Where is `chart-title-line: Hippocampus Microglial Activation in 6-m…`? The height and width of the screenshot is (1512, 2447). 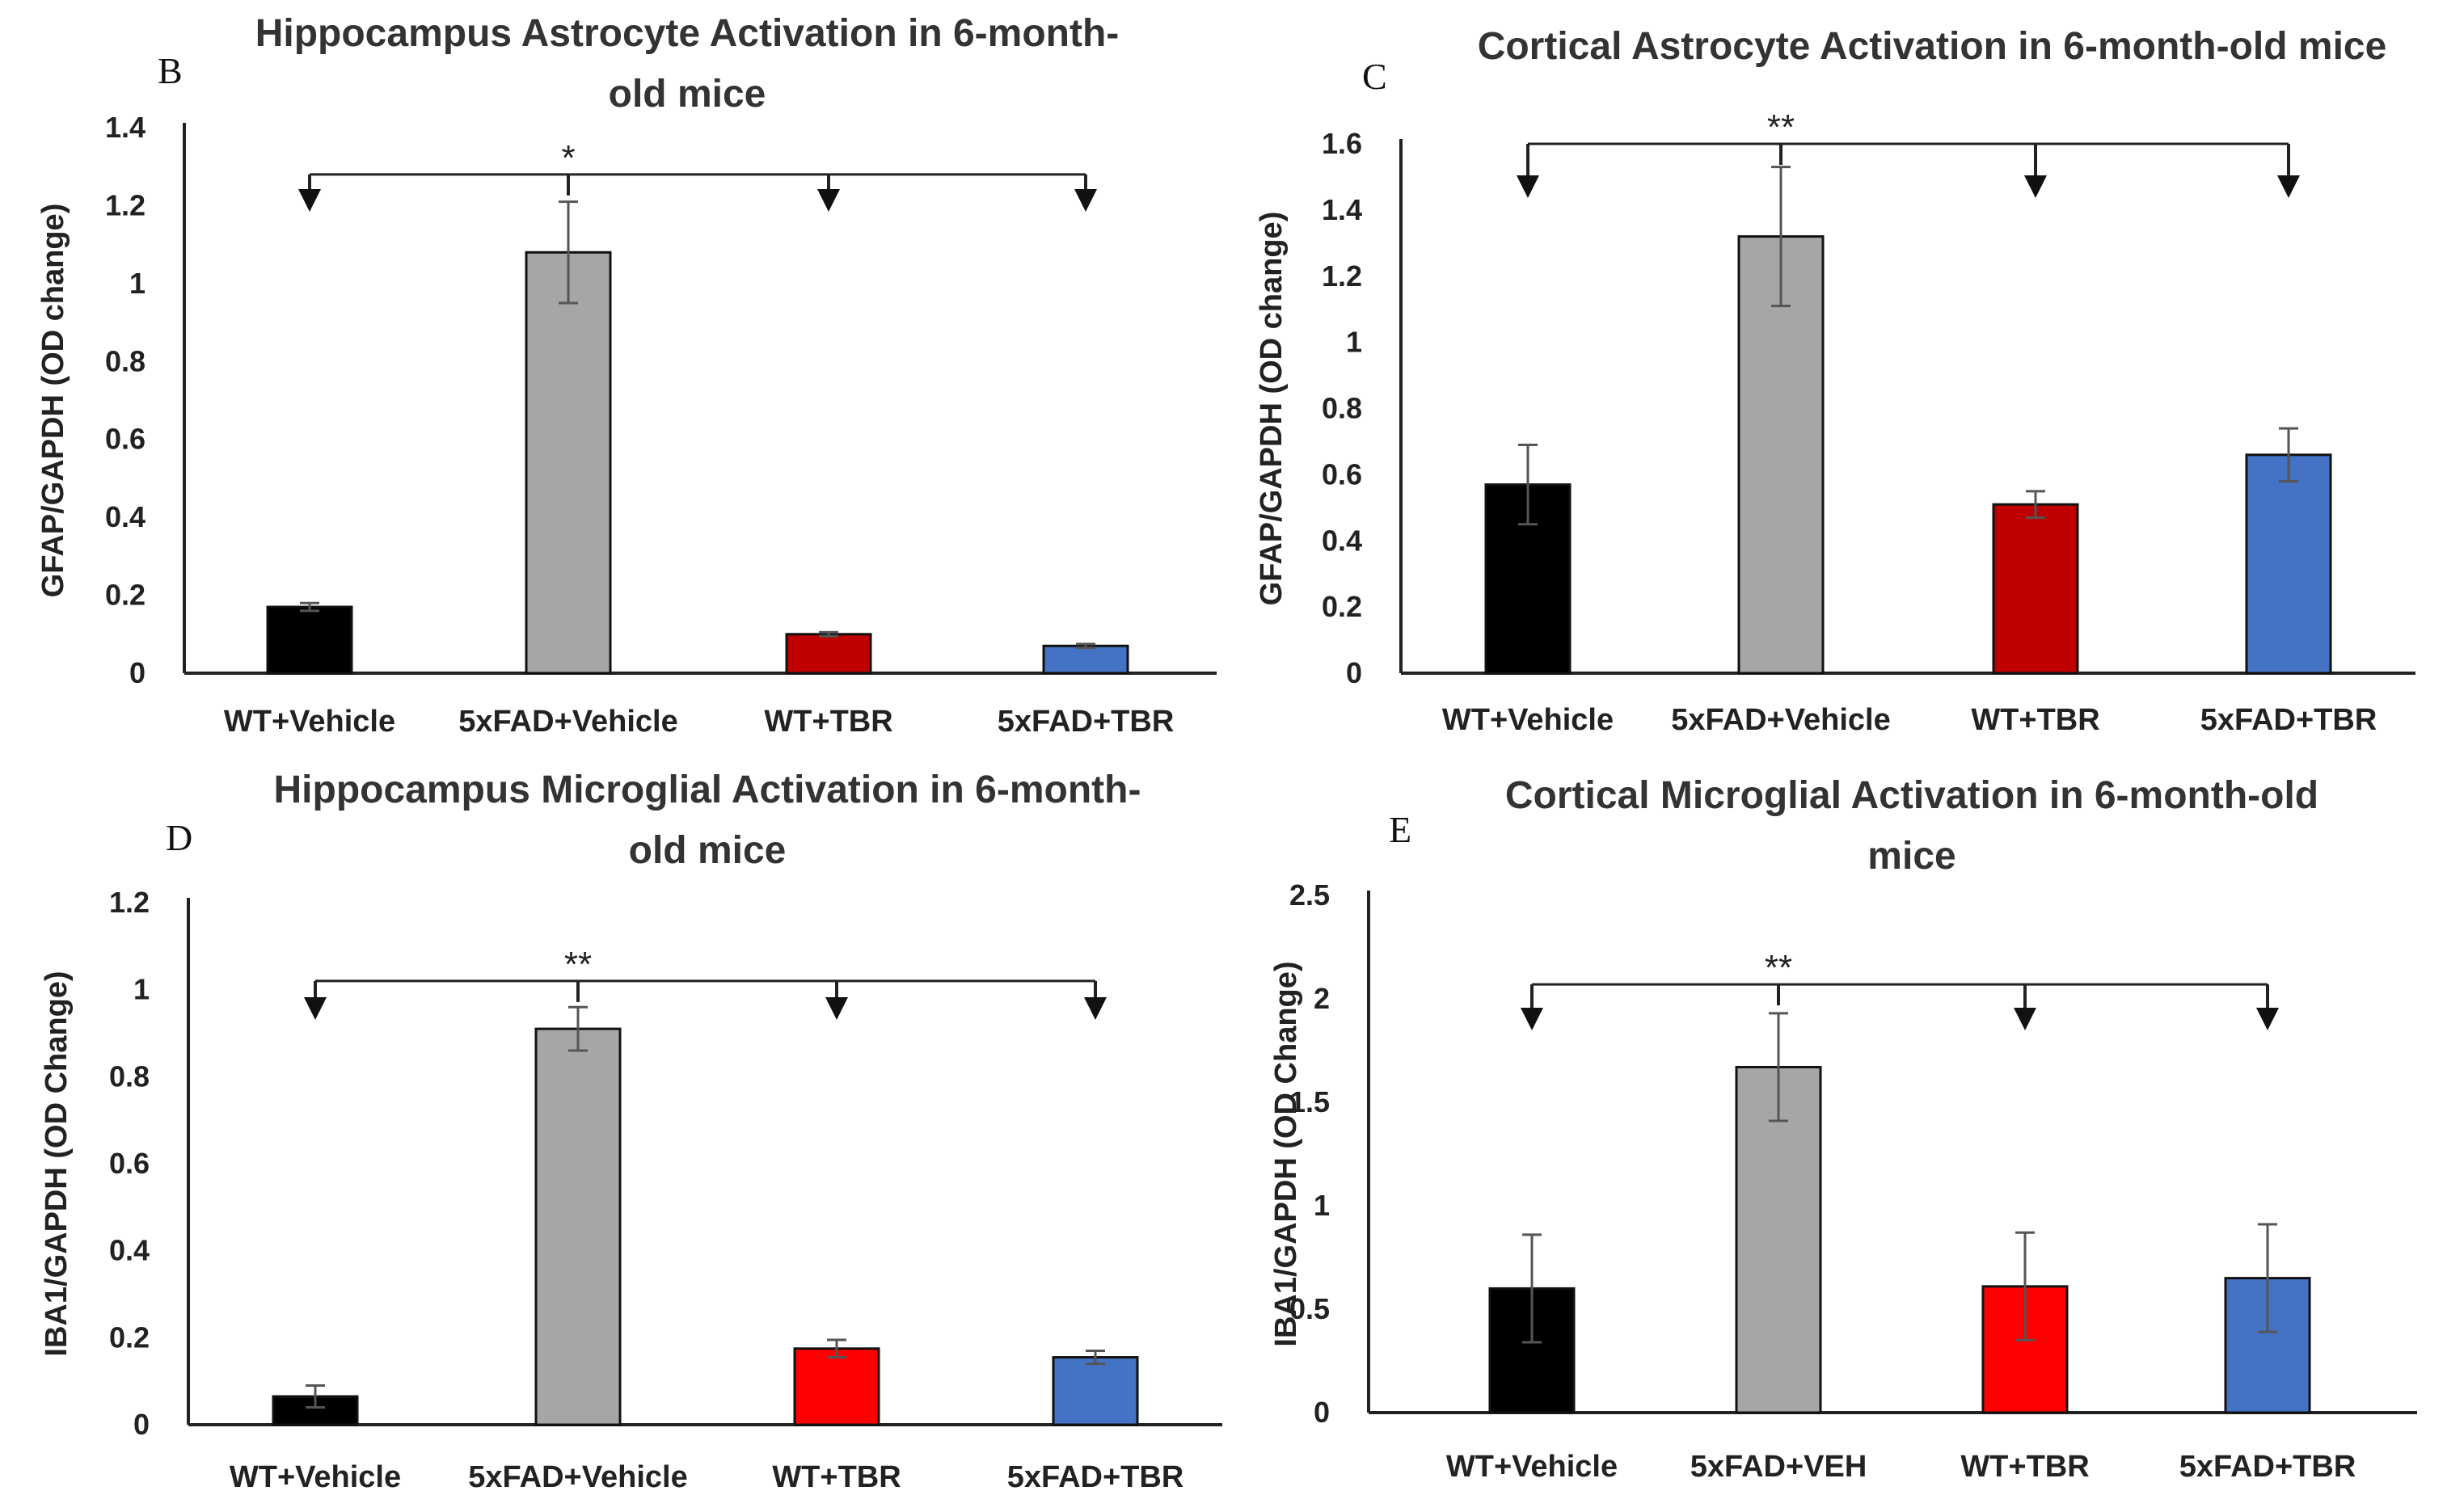
chart-title-line: Hippocampus Microglial Activation in 6-m… is located at coordinates (707, 790).